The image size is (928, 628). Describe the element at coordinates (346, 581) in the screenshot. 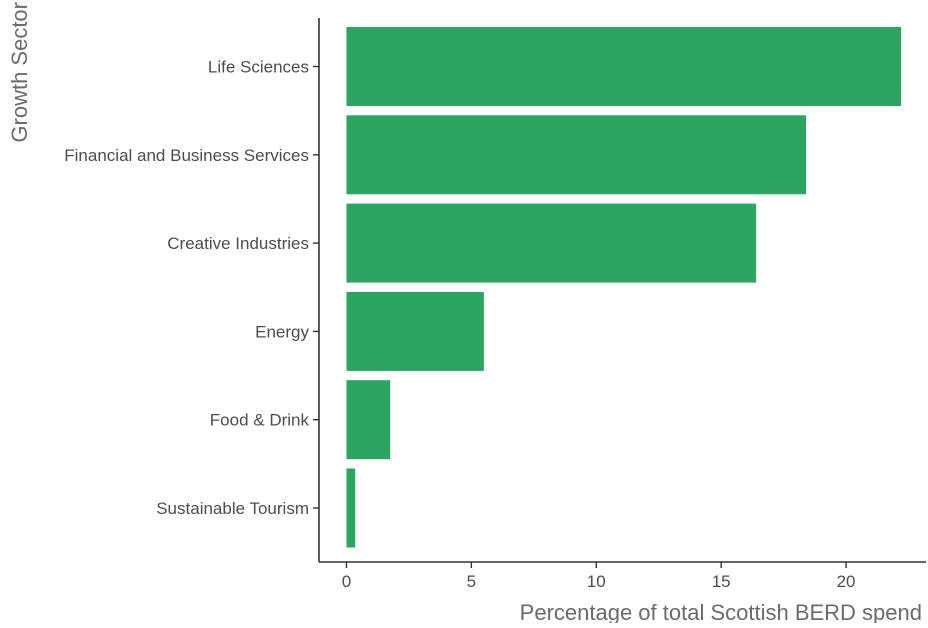

I see `x-tick-label: 0` at that location.